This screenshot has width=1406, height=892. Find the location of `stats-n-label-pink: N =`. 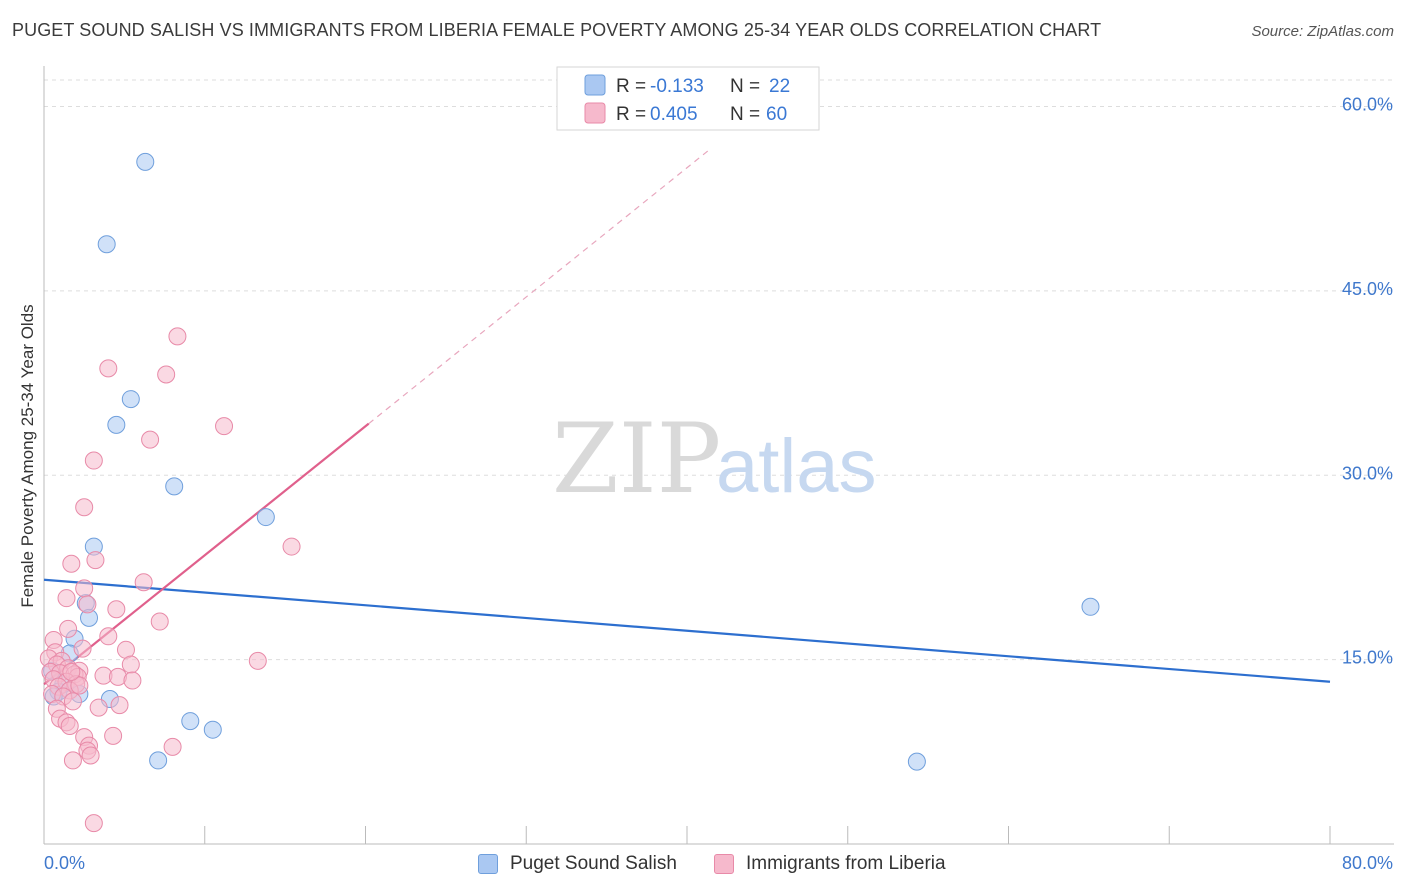

stats-n-label-pink: N = is located at coordinates (745, 114).